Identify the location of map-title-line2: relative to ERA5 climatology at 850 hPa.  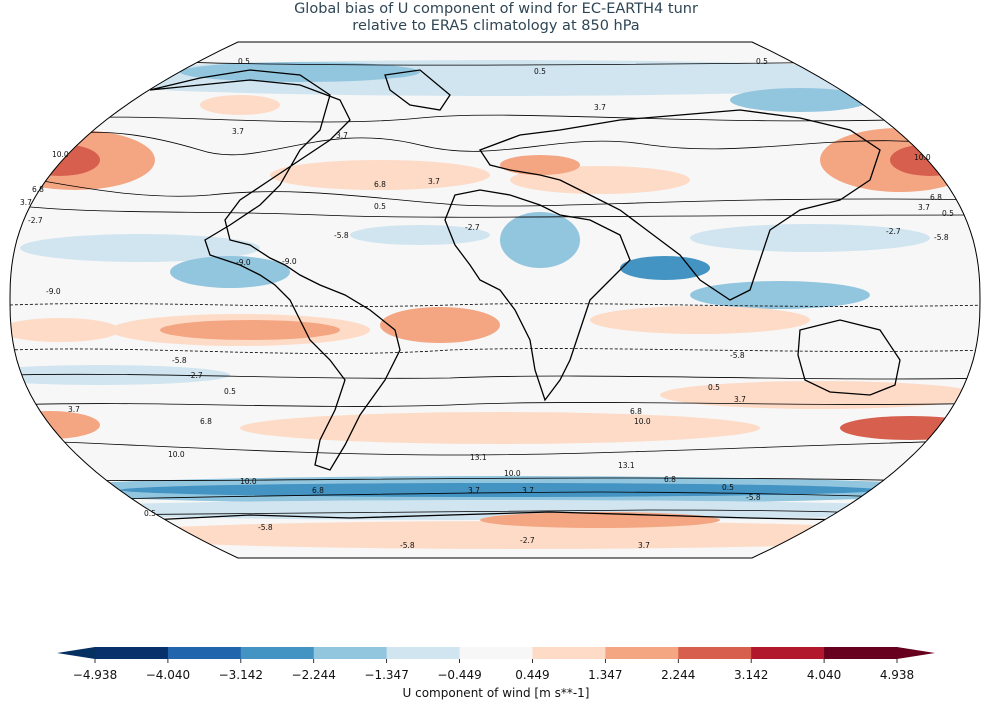
(496, 26).